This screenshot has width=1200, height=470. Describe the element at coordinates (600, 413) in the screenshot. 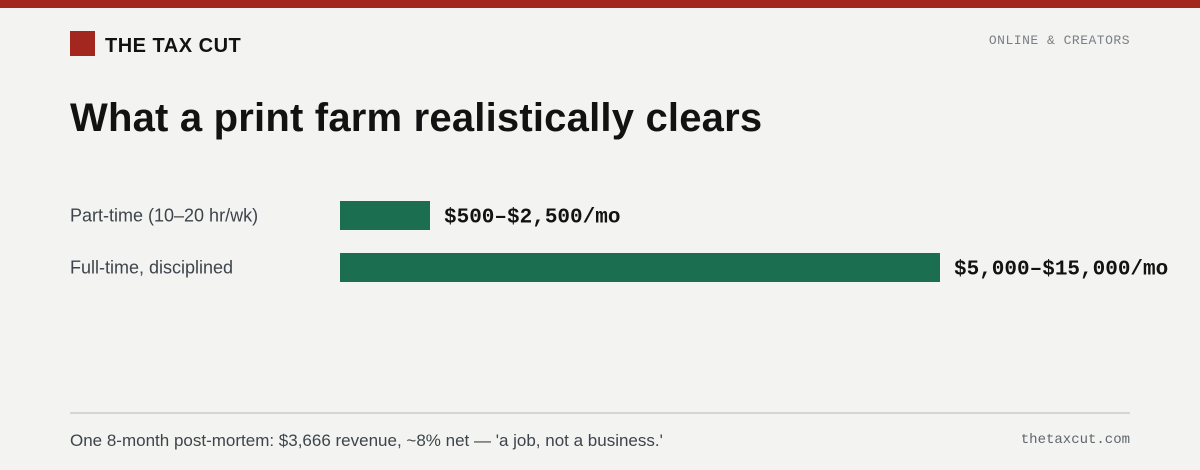

I see `footer-divider` at that location.